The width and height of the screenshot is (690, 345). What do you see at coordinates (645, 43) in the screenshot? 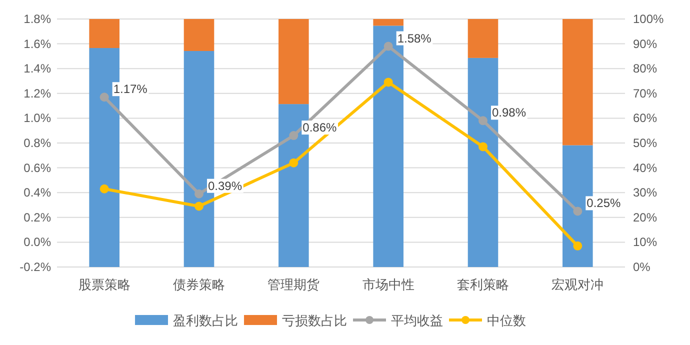
I see `y2-tick-label: 90%` at bounding box center [645, 43].